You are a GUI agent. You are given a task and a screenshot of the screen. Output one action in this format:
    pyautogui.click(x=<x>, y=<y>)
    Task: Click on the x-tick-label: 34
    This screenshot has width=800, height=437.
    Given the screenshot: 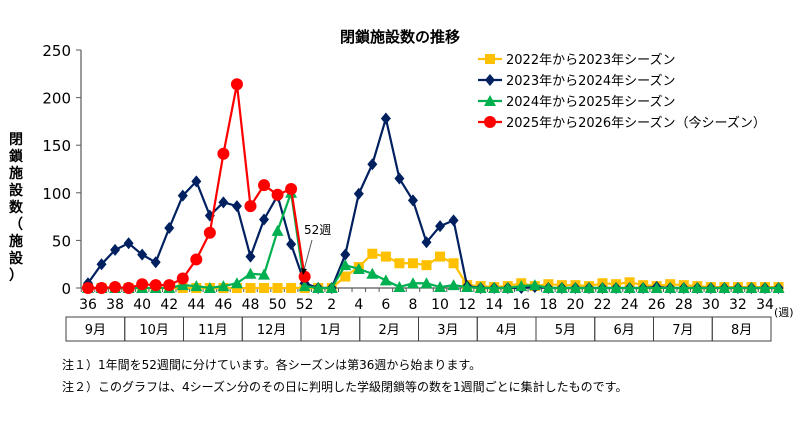 What is the action you would take?
    pyautogui.click(x=765, y=305)
    